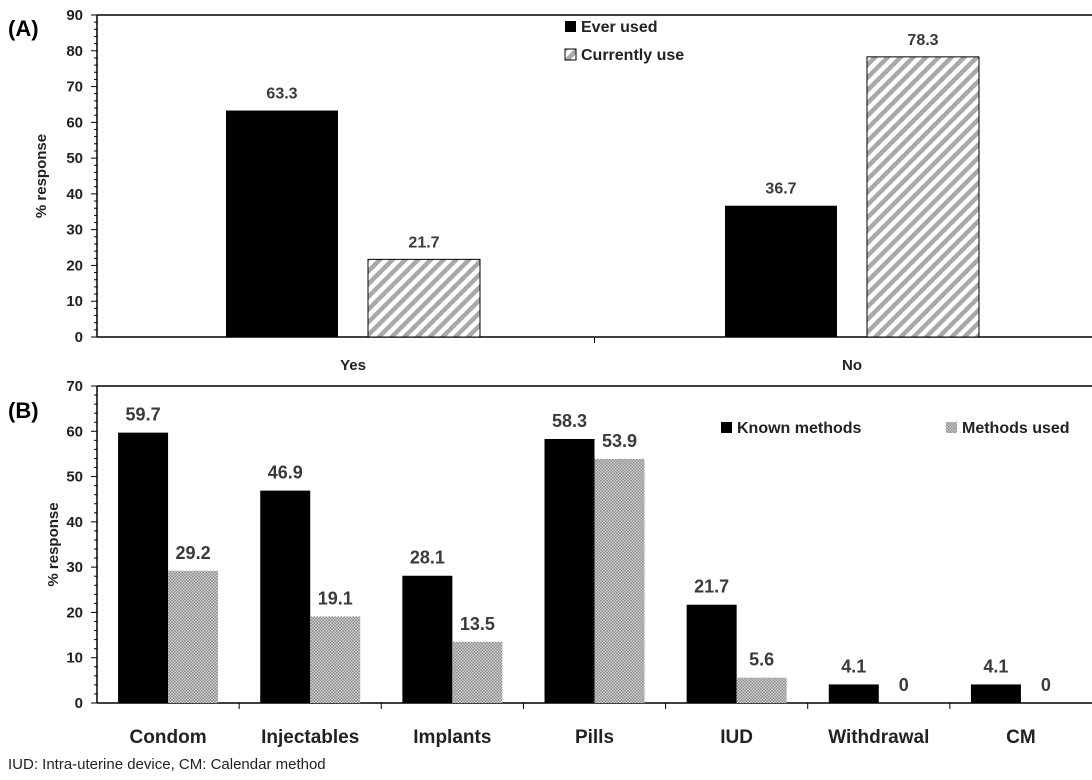  What do you see at coordinates (74, 15) in the screenshot?
I see `panel-a-y-tick-label: 90` at bounding box center [74, 15].